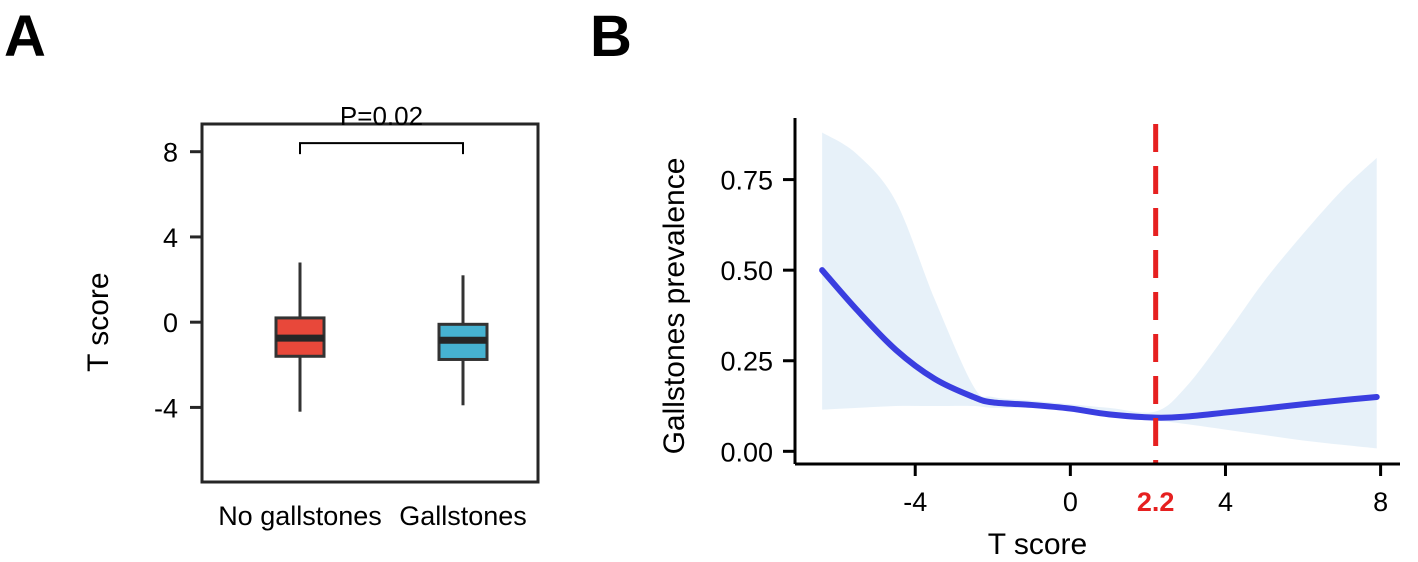  I want to click on x-axis-ticks: -4 0 4 8, so click(1145, 490).